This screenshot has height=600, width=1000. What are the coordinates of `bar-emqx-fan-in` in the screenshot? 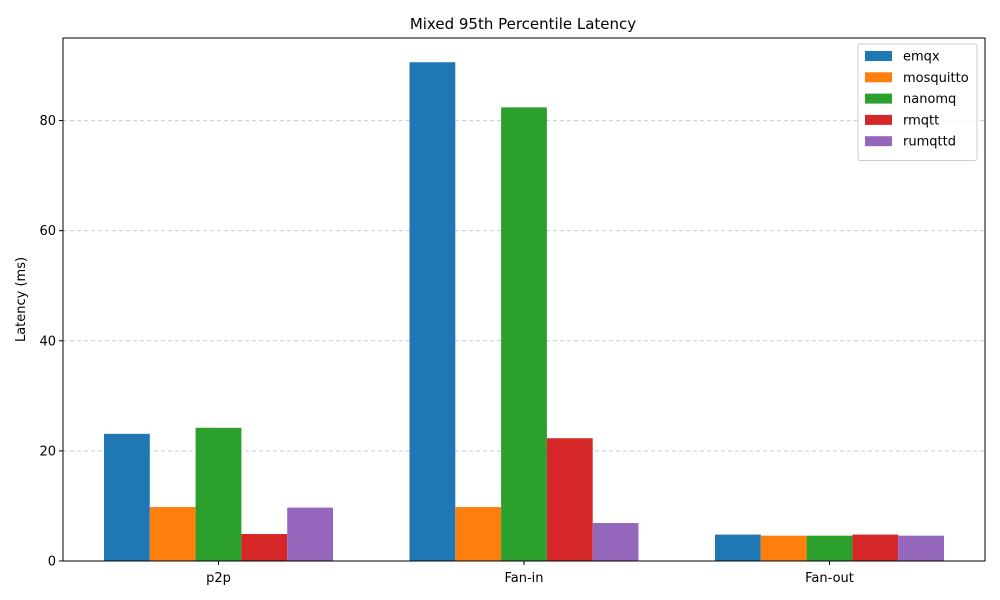 It's located at (432, 312).